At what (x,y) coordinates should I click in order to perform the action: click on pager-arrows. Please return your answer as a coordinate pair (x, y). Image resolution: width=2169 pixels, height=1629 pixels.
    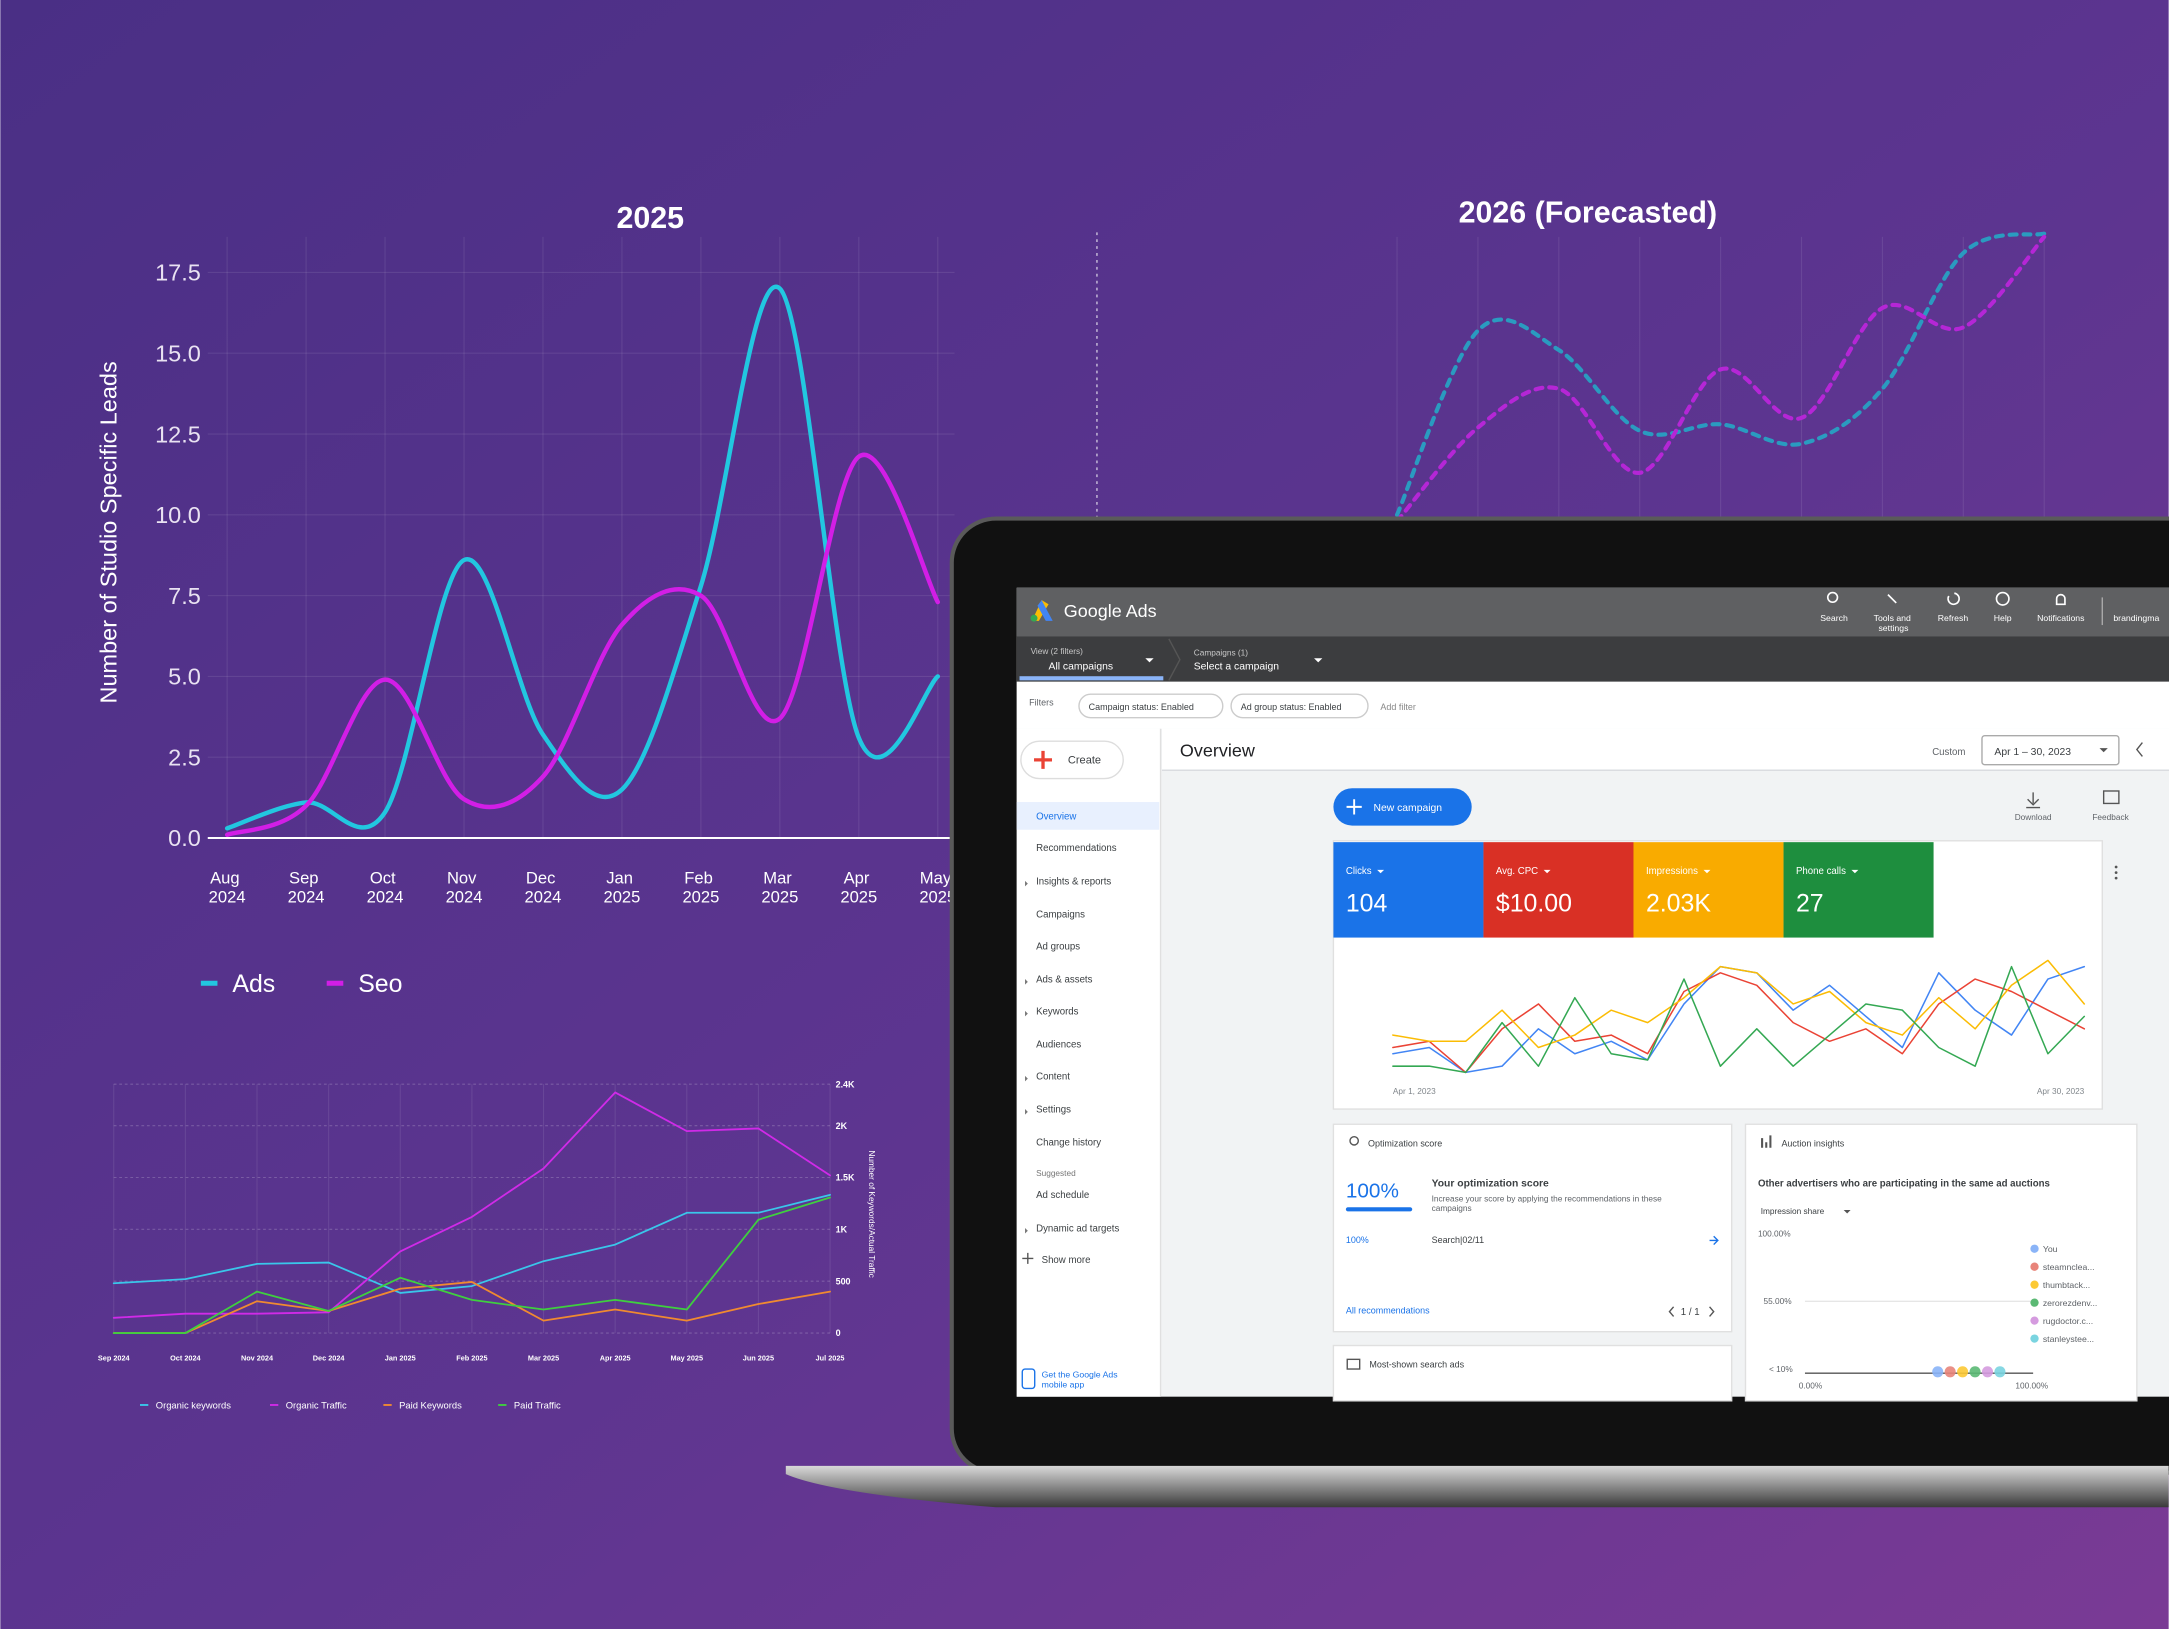
    Looking at the image, I should click on (1691, 1311).